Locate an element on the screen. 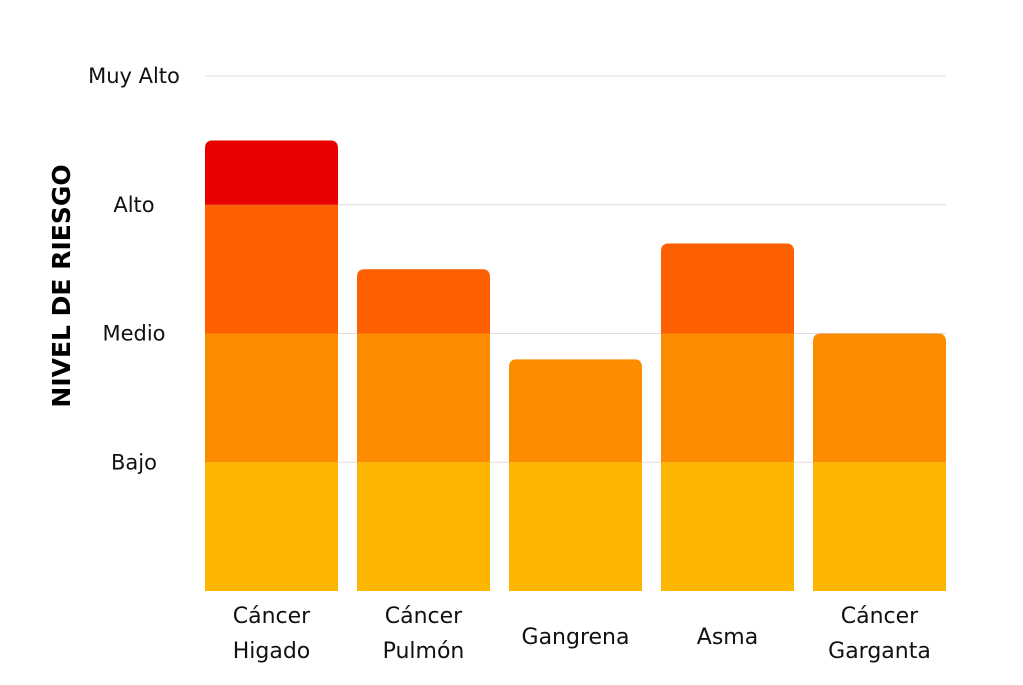  y-tick-label: Alto is located at coordinates (133, 205).